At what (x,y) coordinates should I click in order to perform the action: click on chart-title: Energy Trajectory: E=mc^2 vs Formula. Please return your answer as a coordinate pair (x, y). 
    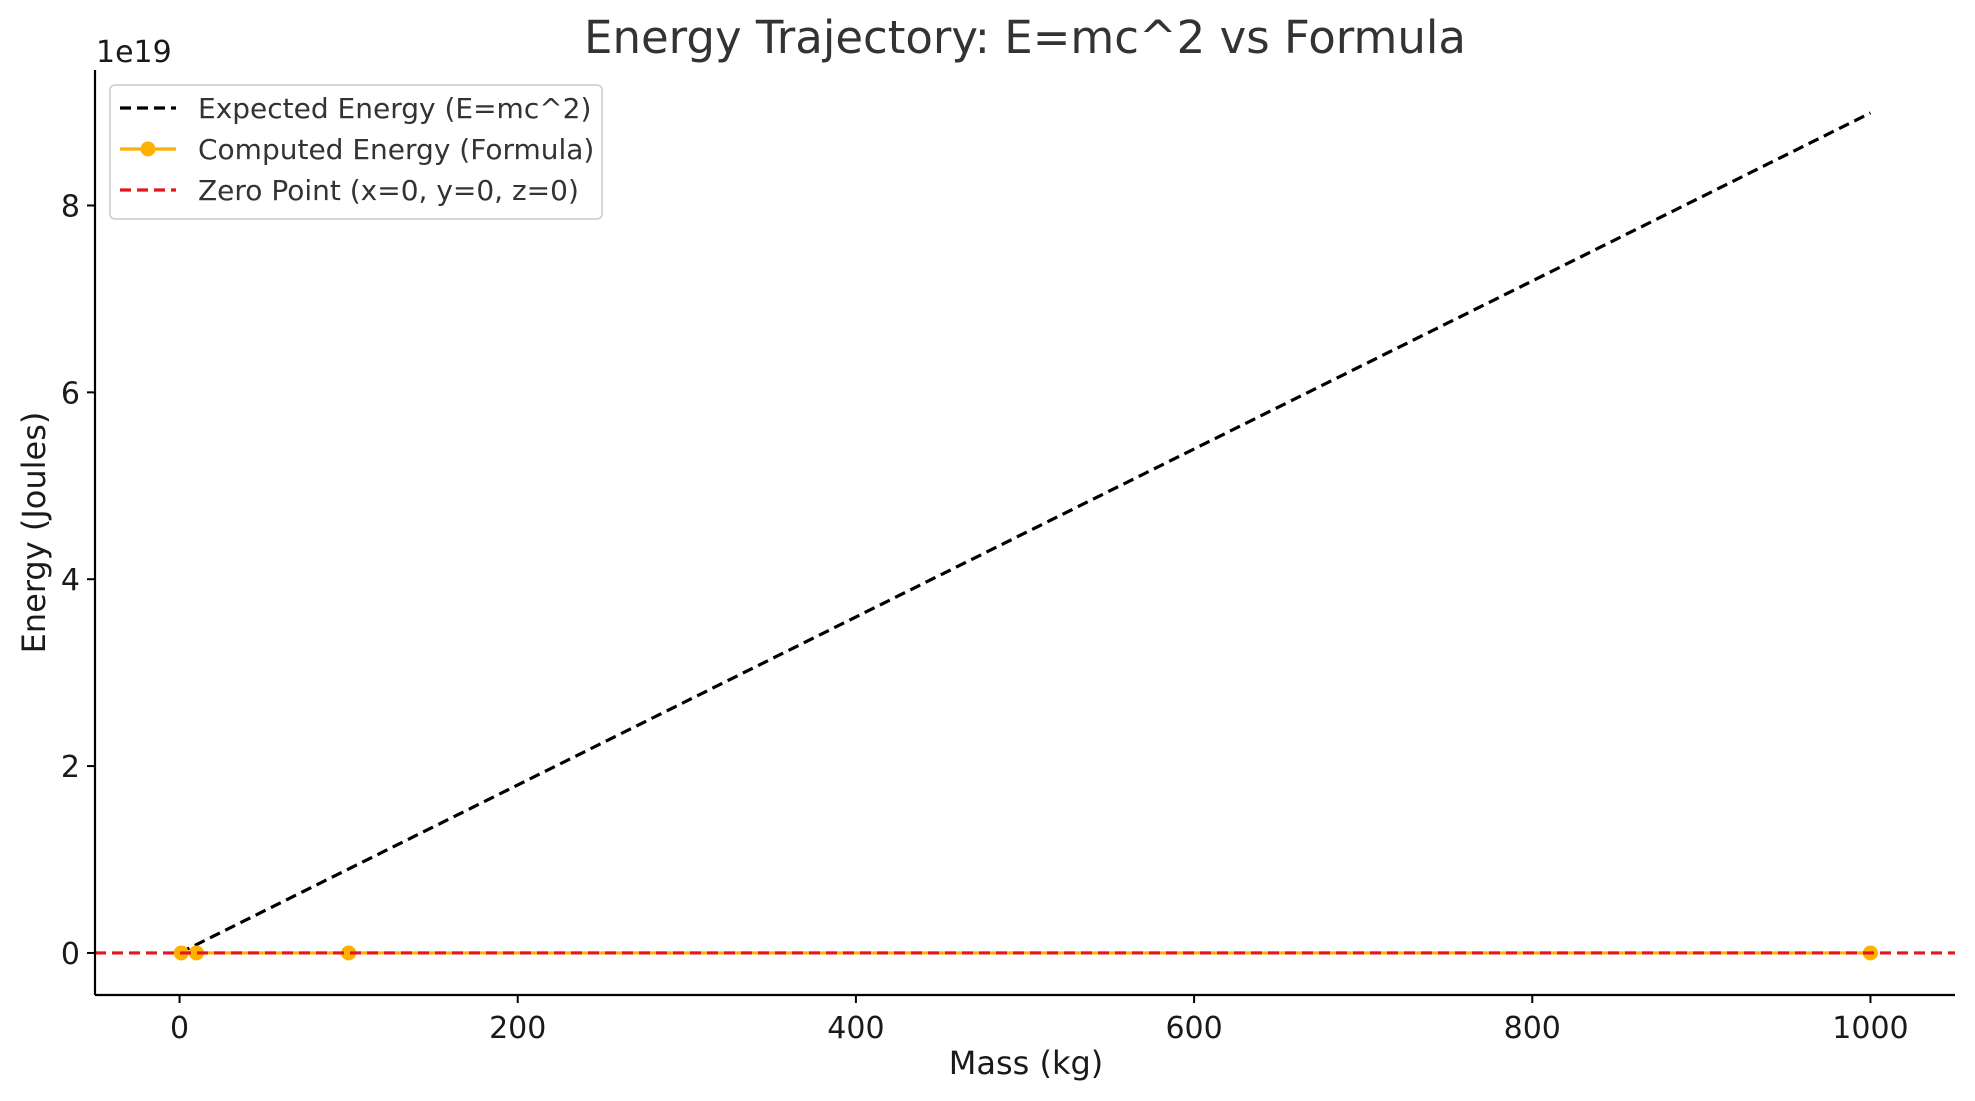
    Looking at the image, I should click on (1025, 37).